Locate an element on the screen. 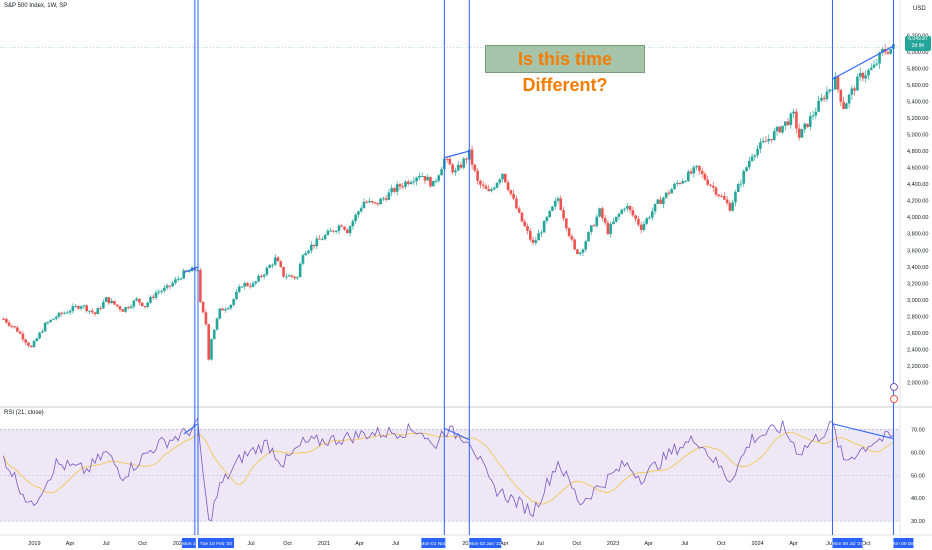 Image resolution: width=932 pixels, height=550 pixels. countdown-label: 2d 9h is located at coordinates (918, 46).